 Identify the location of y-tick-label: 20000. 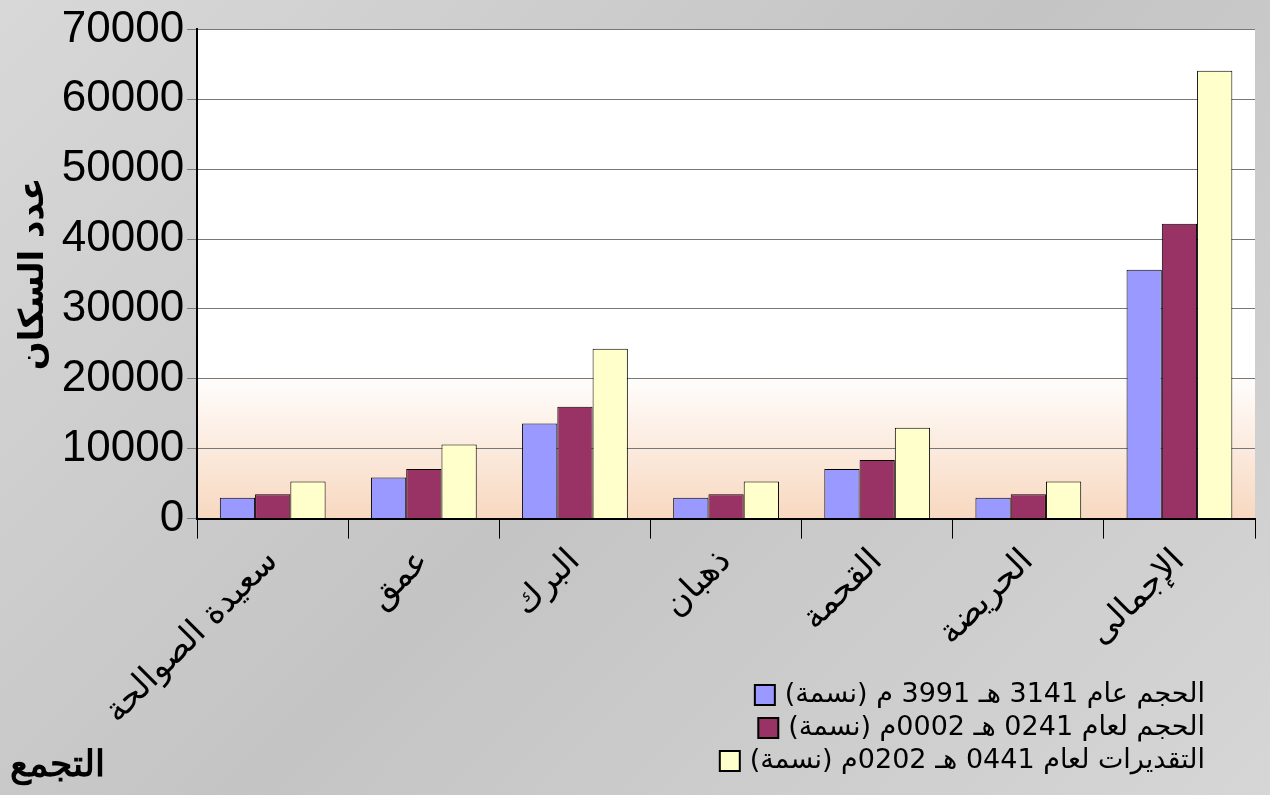
(123, 375).